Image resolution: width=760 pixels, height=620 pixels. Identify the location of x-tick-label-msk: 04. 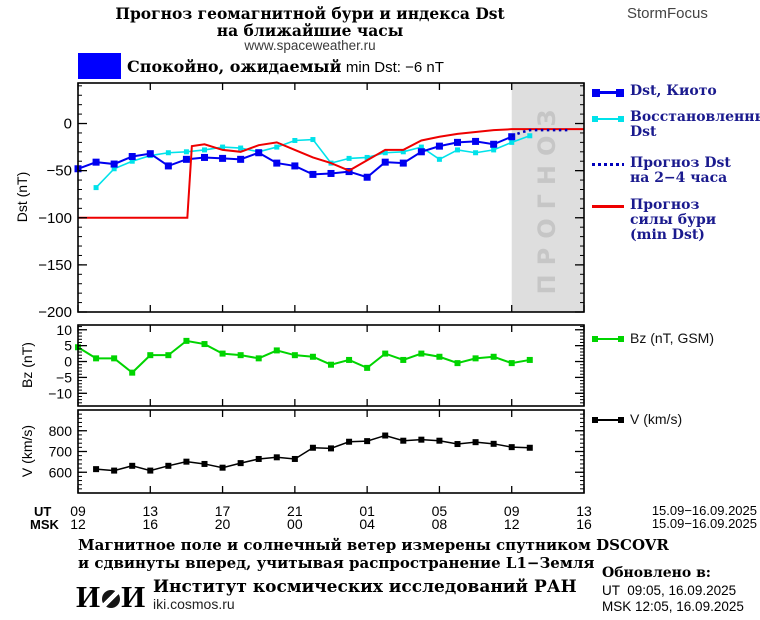
(367, 524).